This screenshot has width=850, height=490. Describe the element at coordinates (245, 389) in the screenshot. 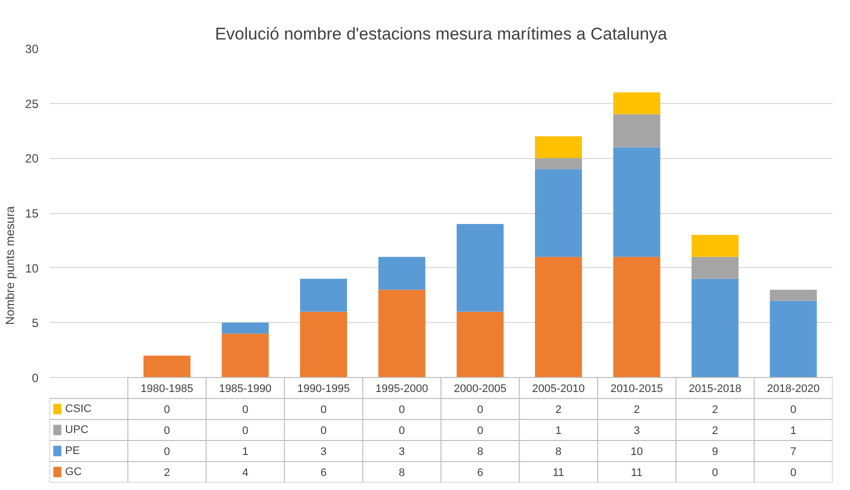

I see `x-tick-label: 1985-1990` at that location.